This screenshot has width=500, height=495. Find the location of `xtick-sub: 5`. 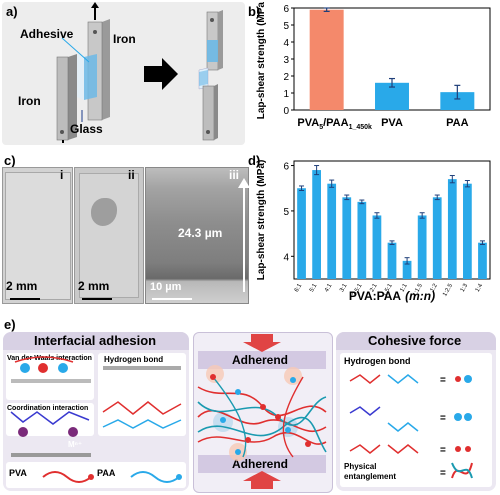

xtick-sub: 5 is located at coordinates (321, 127).